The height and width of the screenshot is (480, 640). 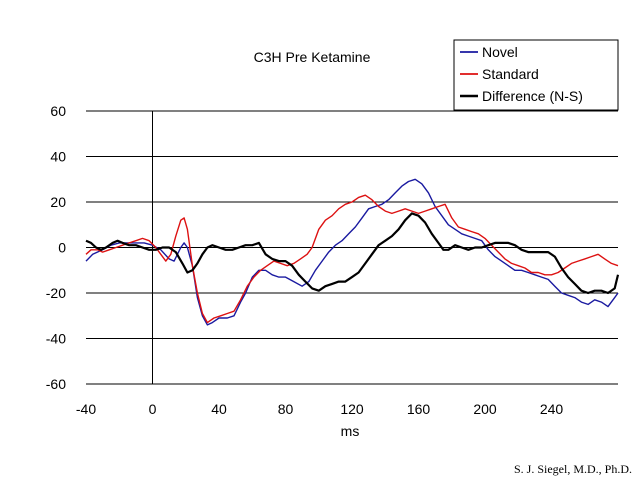 What do you see at coordinates (56, 384) in the screenshot?
I see `y-tick-label-0: -60` at bounding box center [56, 384].